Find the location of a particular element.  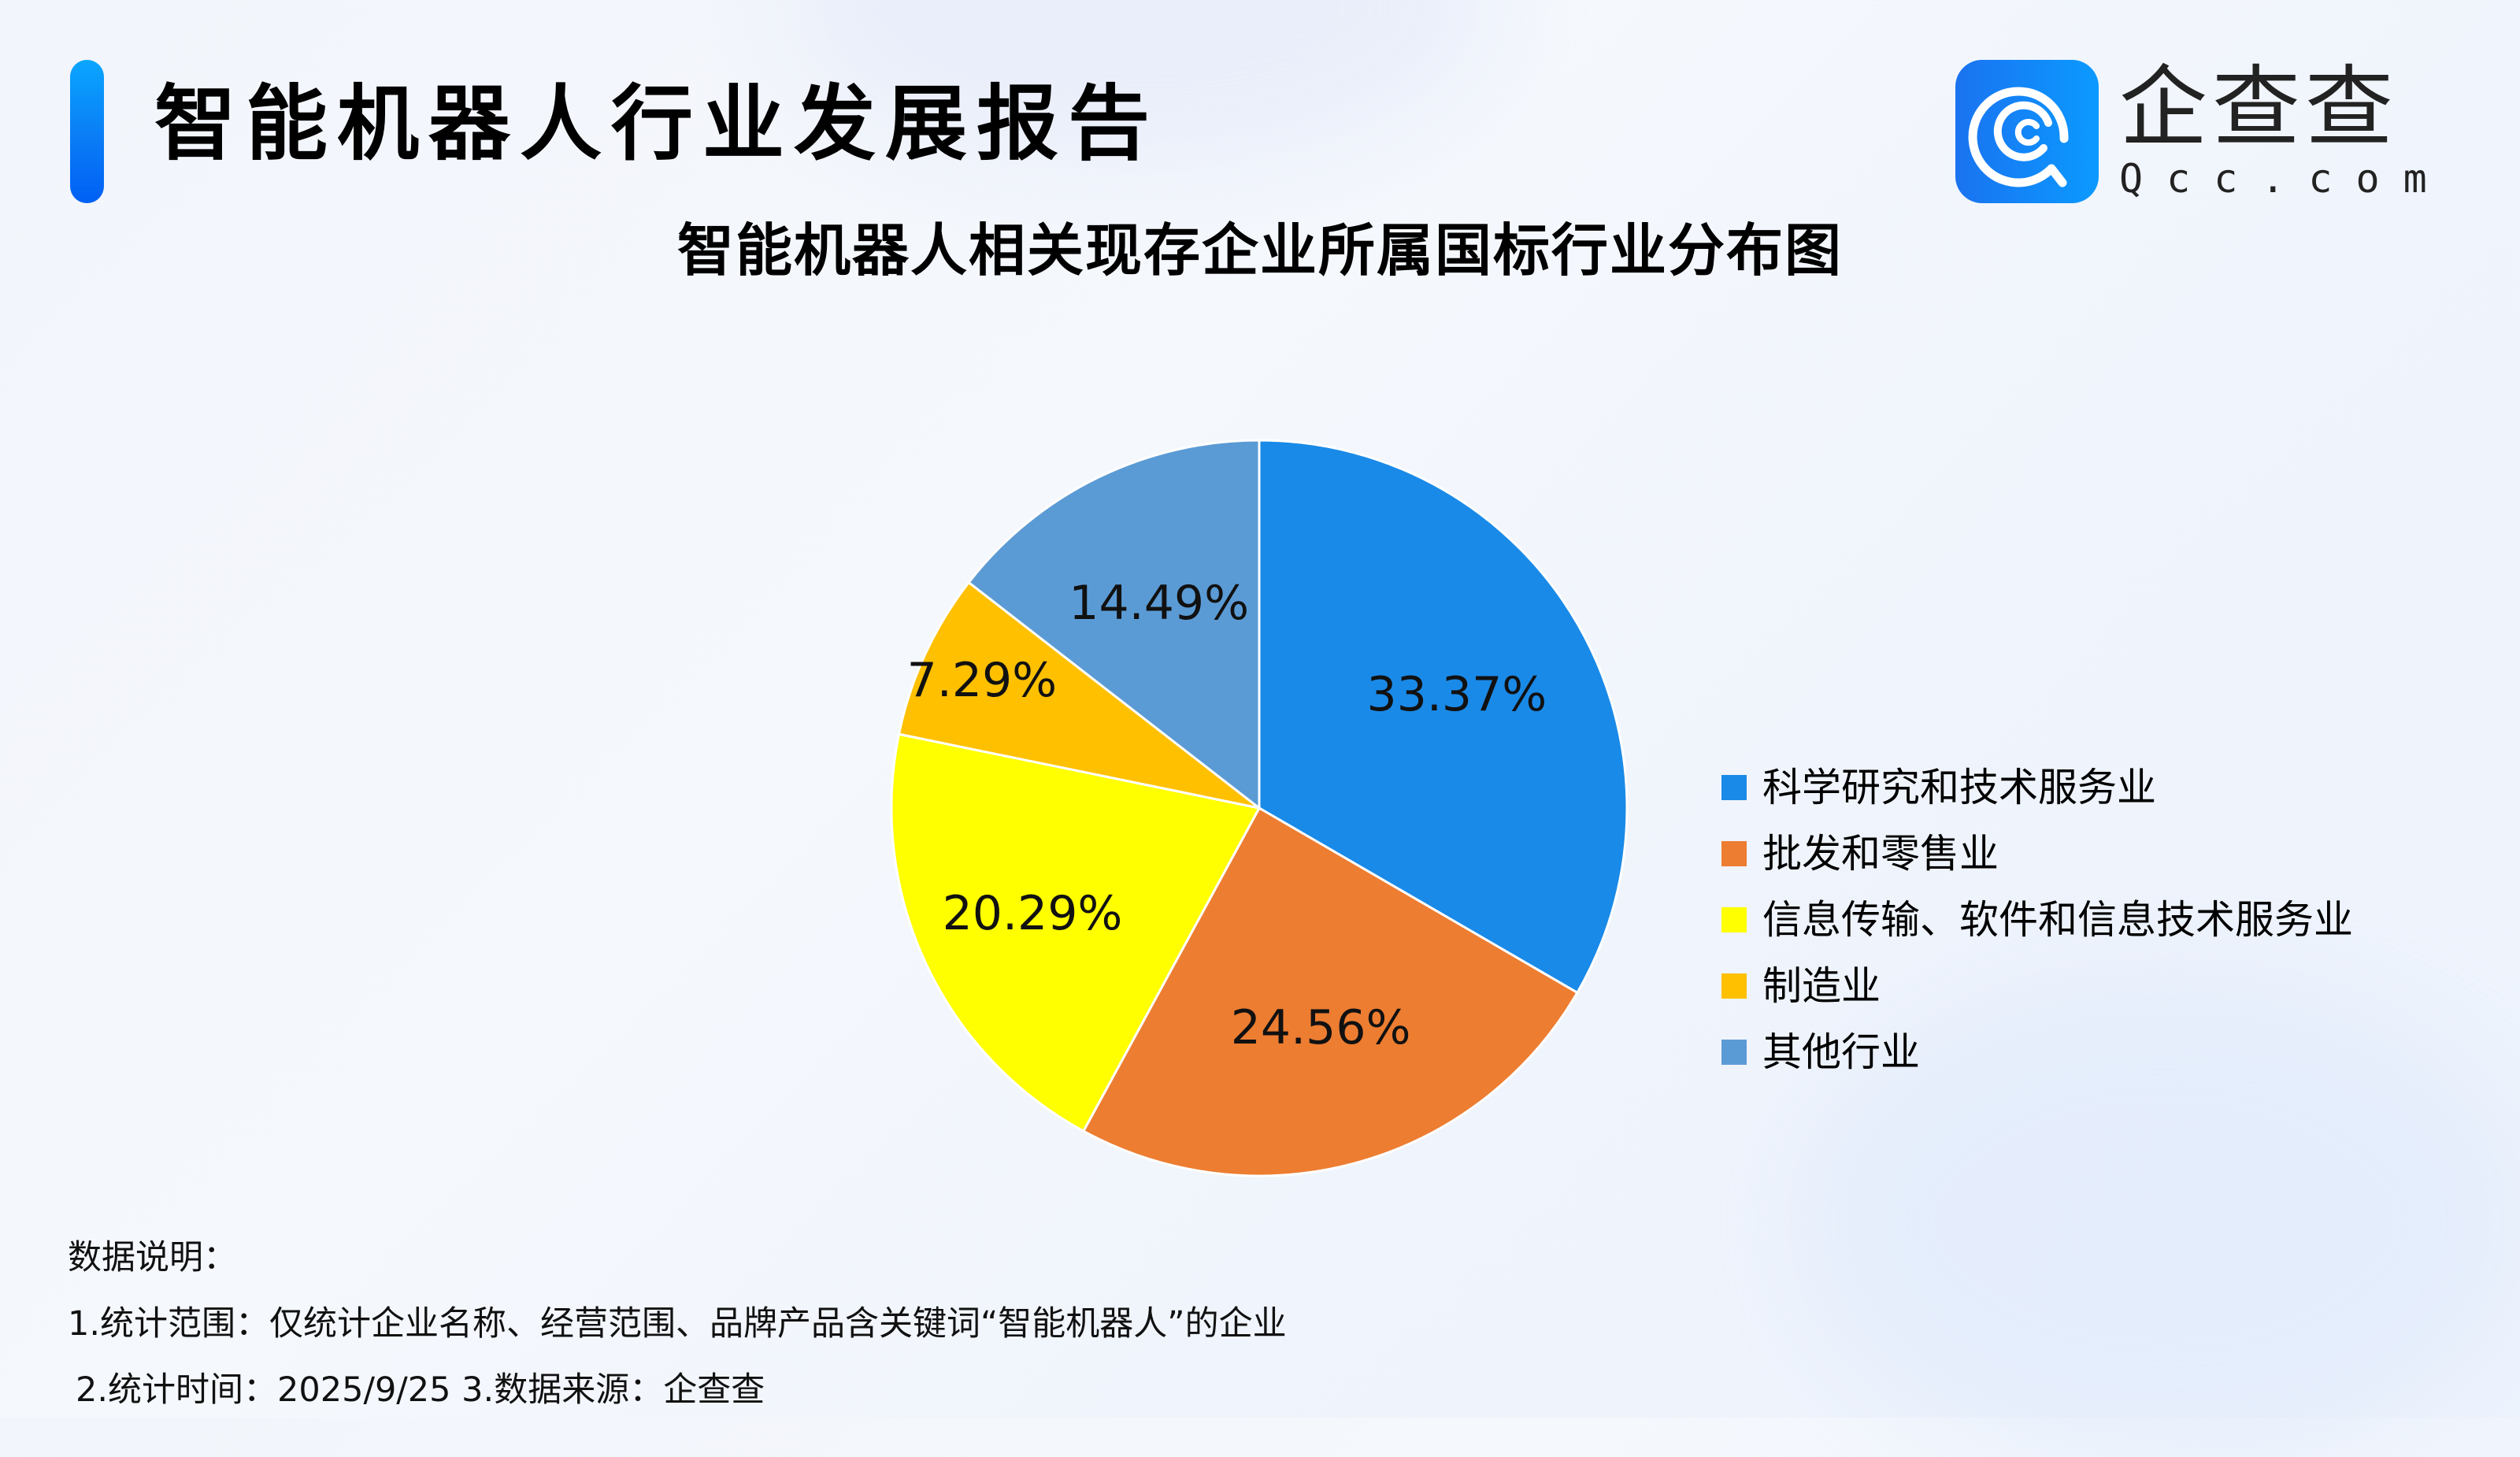

report-title: 智能机器人行业发展报告 is located at coordinates (657, 124).